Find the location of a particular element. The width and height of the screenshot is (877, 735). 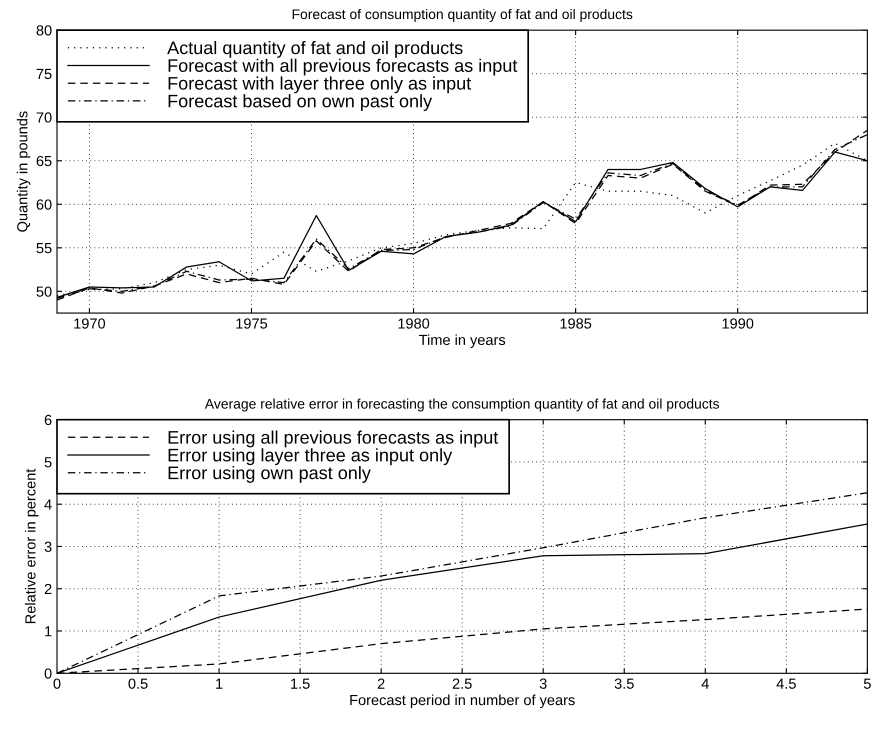

chart-title: Forecast of consumption quantity of fat and oil products is located at coordinates (462, 15).